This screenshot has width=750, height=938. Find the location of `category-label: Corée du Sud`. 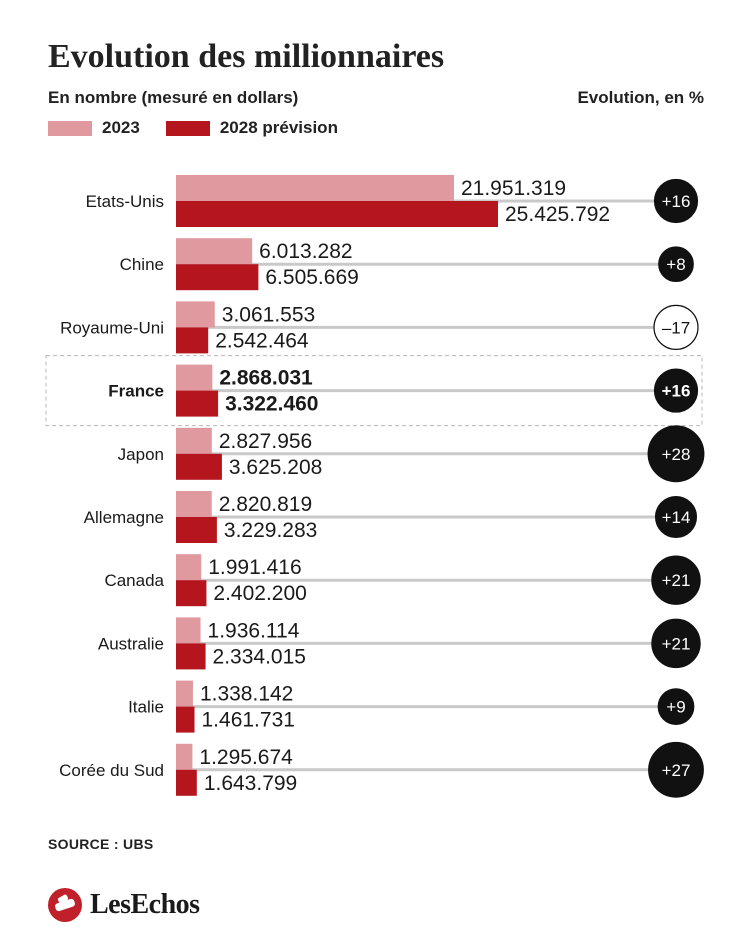

category-label: Corée du Sud is located at coordinates (111, 770).